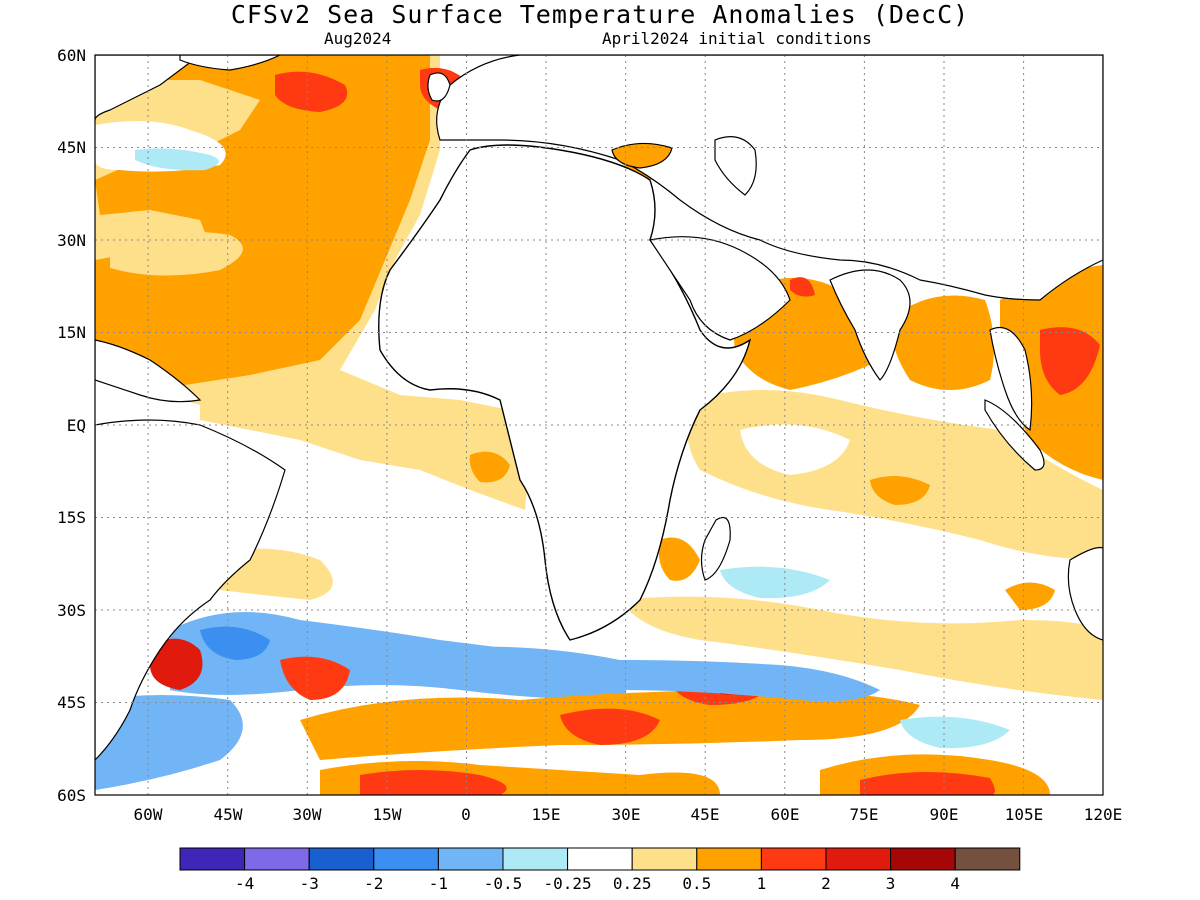 The width and height of the screenshot is (1200, 900). What do you see at coordinates (955, 883) in the screenshot?
I see `colorbar-label: 4` at bounding box center [955, 883].